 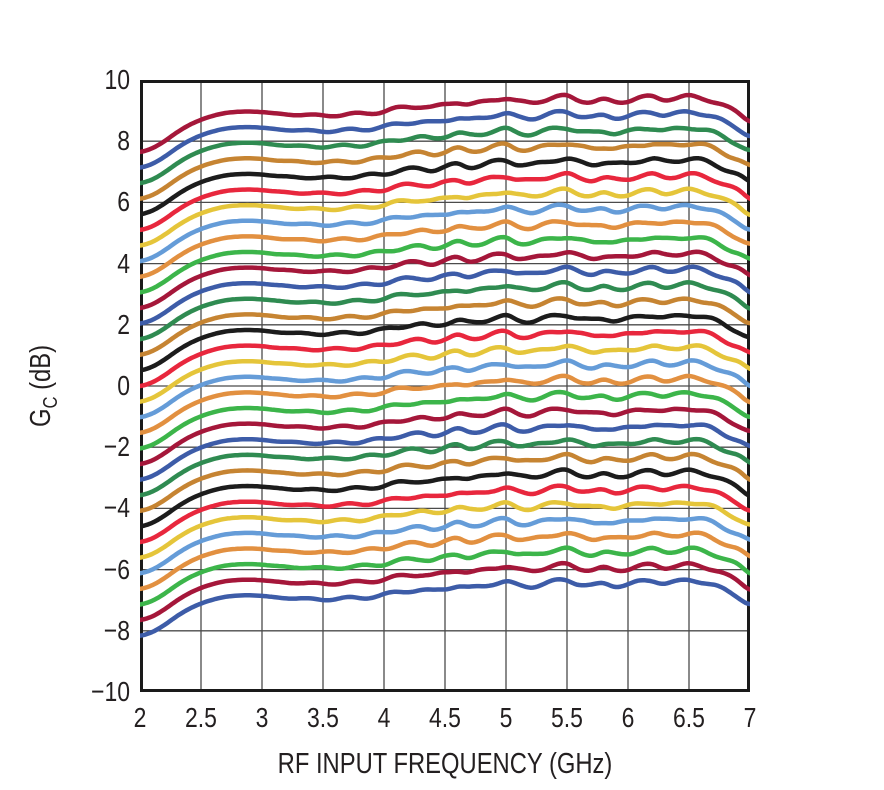 I want to click on x-tick-label: 3, so click(x=262, y=717).